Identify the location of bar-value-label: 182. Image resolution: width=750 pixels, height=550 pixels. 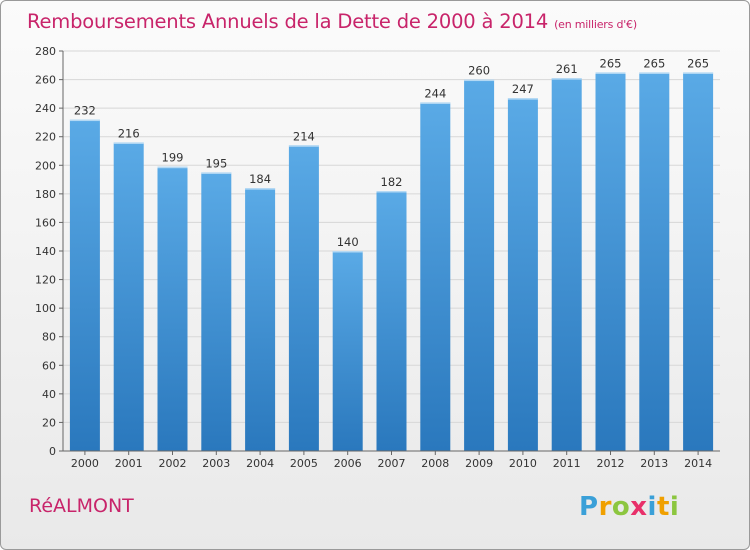
(392, 182).